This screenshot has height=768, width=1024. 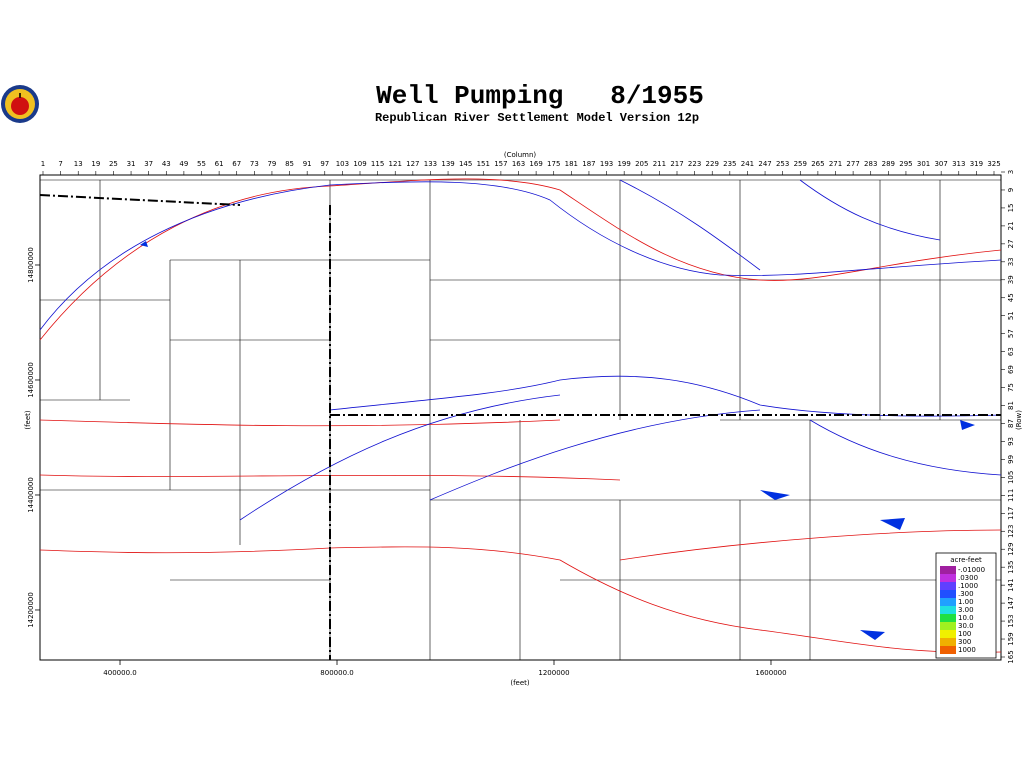 What do you see at coordinates (201, 164) in the screenshot?
I see `column-tick-label: 55` at bounding box center [201, 164].